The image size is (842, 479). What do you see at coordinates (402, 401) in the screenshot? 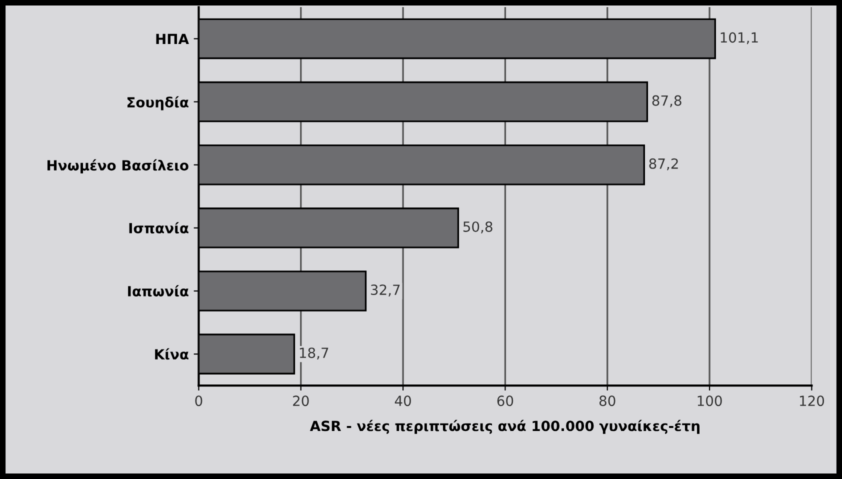
I see `x-tick-label: 40` at bounding box center [402, 401].